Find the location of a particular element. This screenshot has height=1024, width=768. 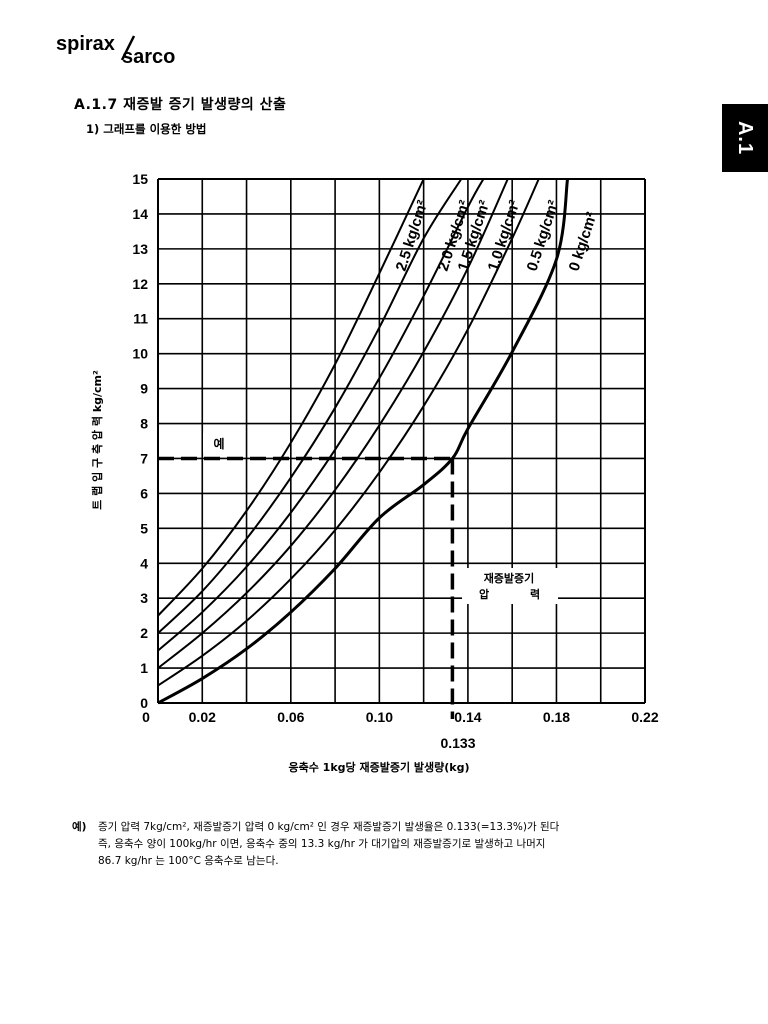

y-tick-label: 0 is located at coordinates (144, 703).